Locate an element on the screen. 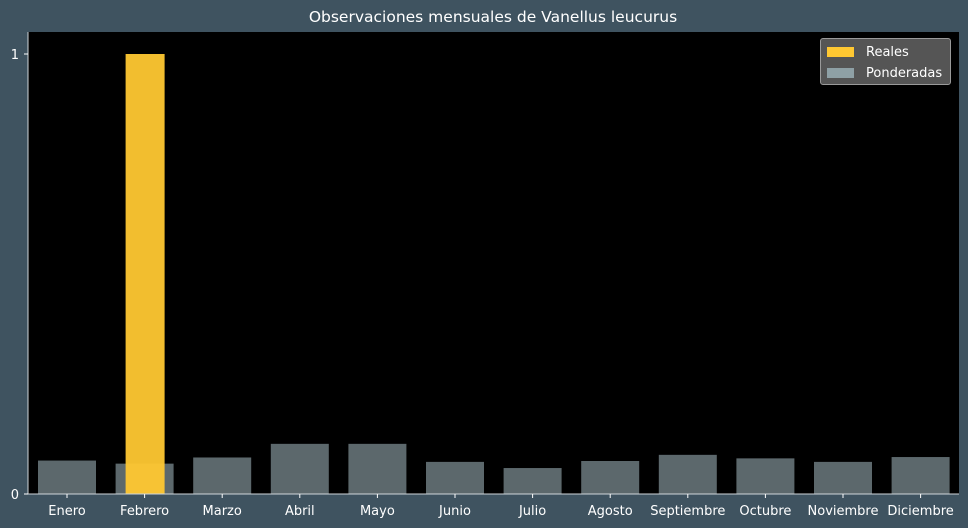 The height and width of the screenshot is (528, 968). x-tick-label-febrero: Febrero is located at coordinates (144, 511).